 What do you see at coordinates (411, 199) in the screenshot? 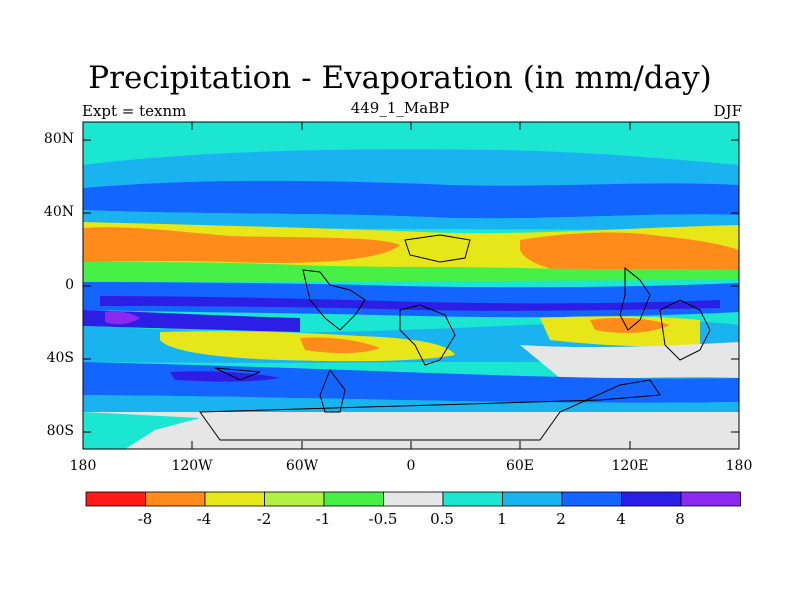
I see `north-storm-track` at bounding box center [411, 199].